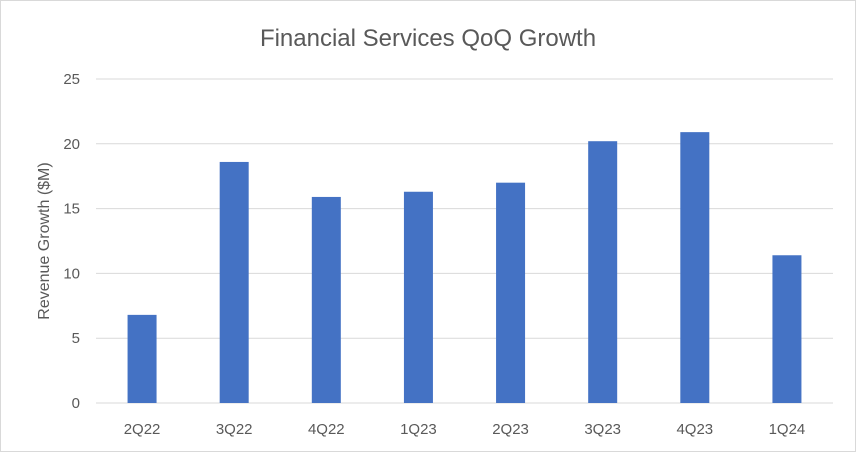  I want to click on x-tick-label: 3Q23, so click(602, 429).